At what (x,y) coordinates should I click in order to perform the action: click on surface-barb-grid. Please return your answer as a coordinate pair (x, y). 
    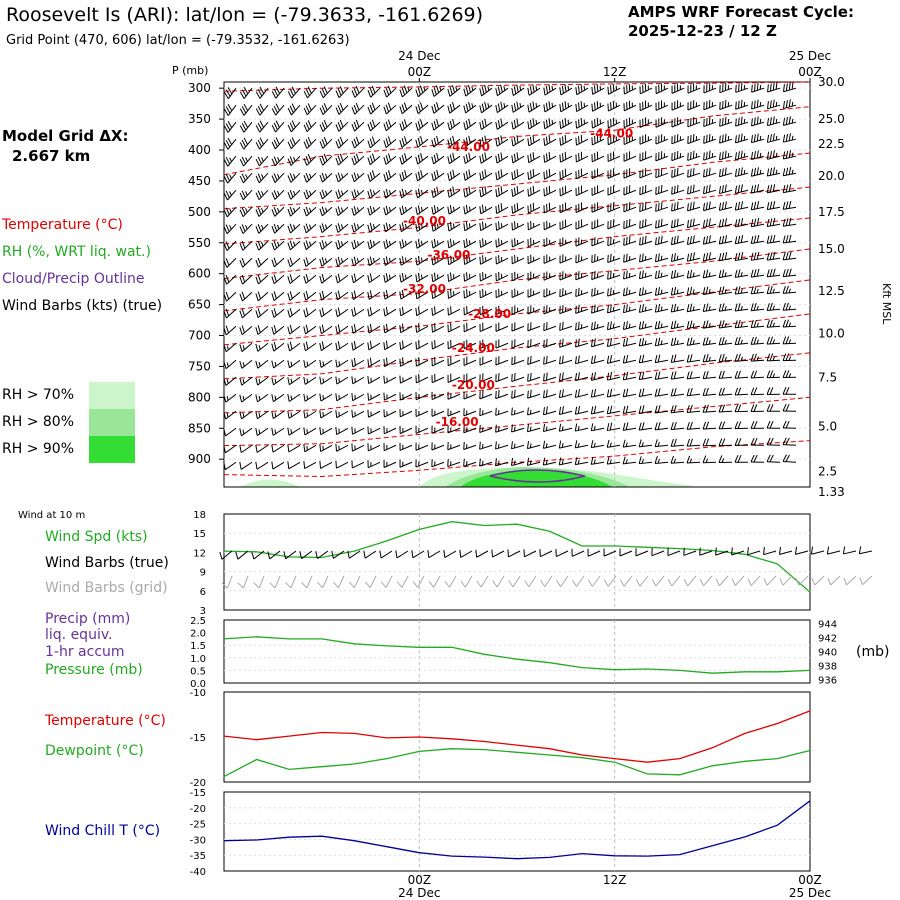
    Looking at the image, I should click on (227, 582).